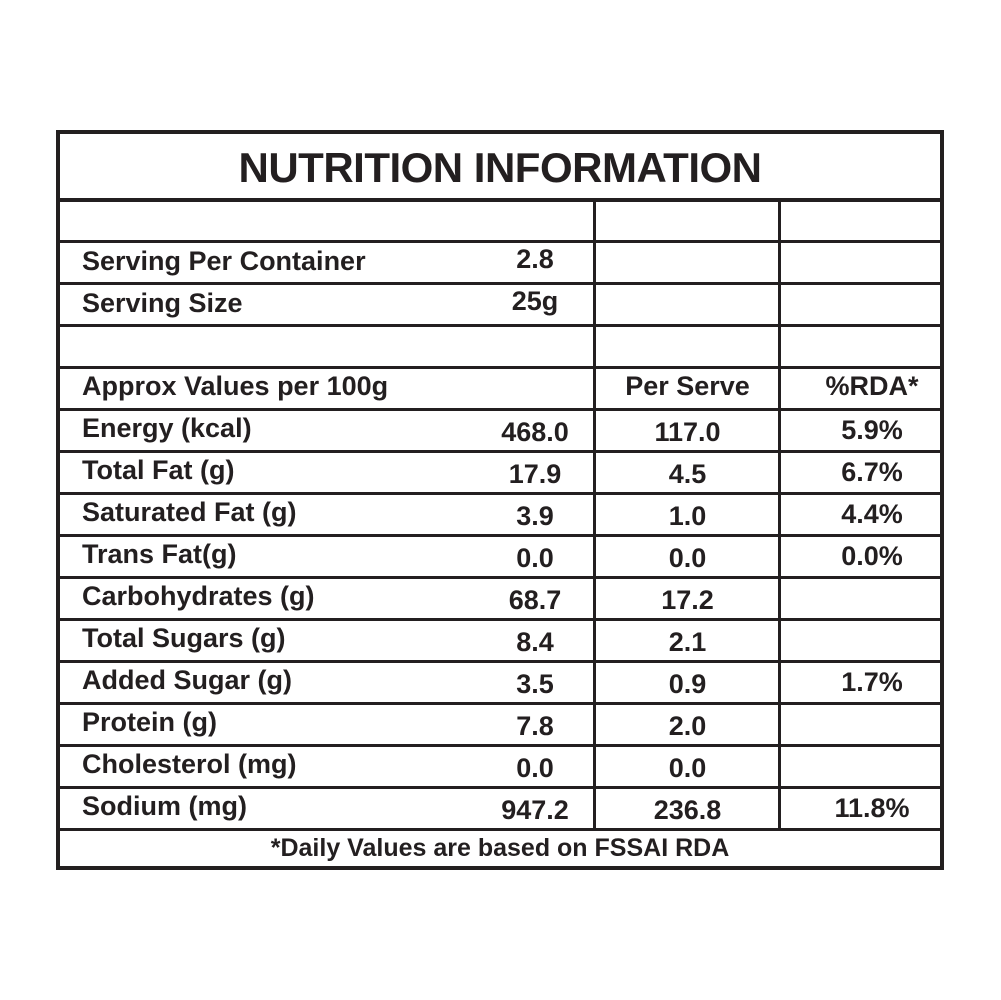 Image resolution: width=1001 pixels, height=1000 pixels. Describe the element at coordinates (872, 472) in the screenshot. I see `value-rda: 6.7%` at that location.